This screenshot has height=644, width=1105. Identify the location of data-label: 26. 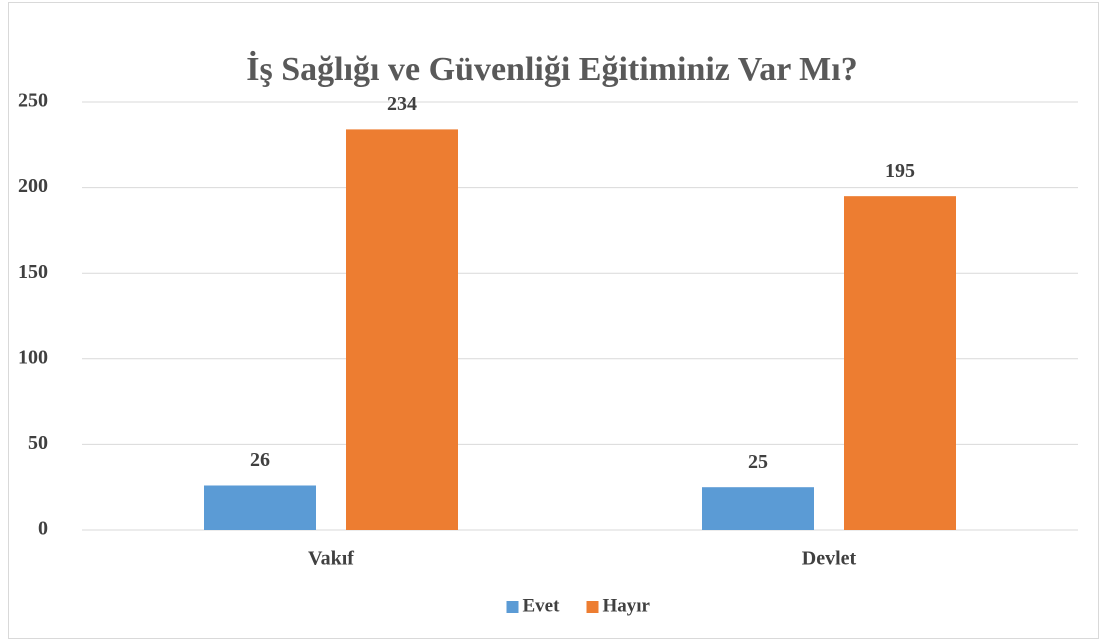
(260, 460).